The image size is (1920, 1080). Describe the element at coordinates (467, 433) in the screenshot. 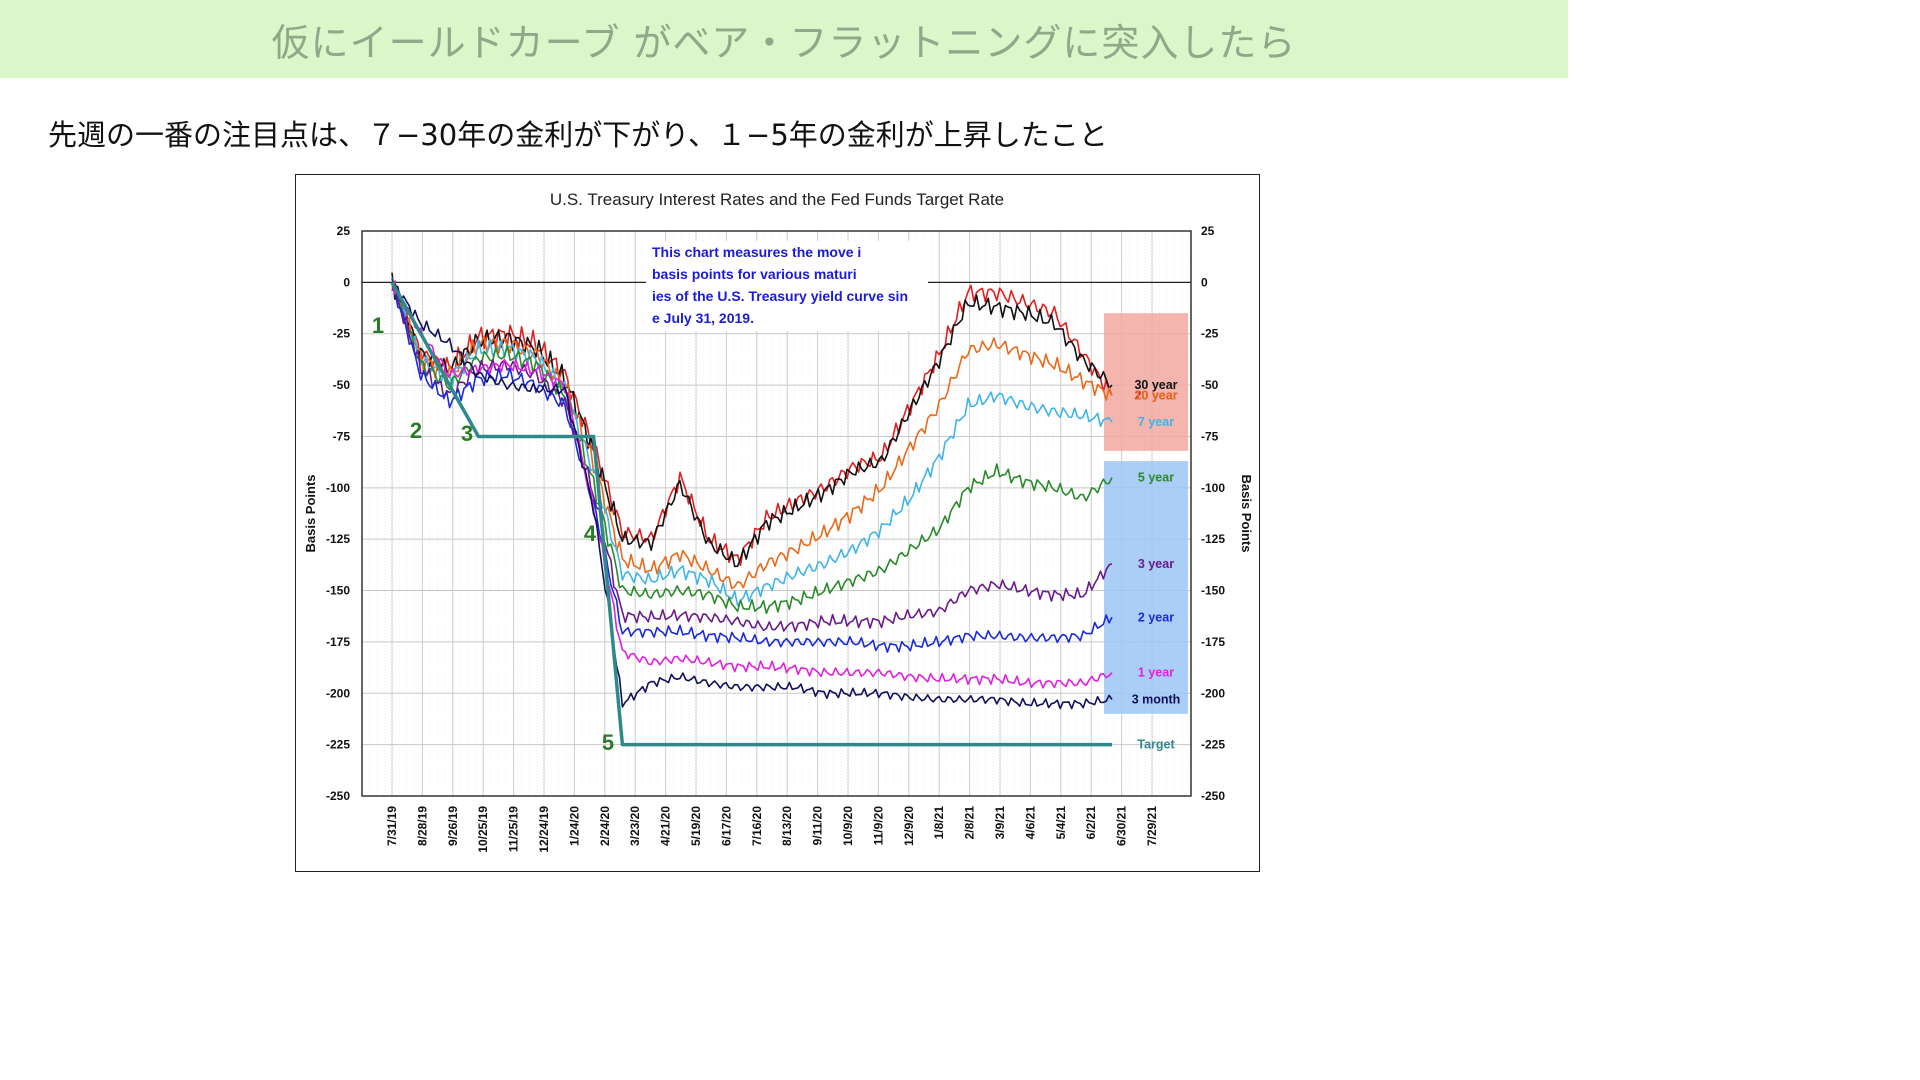

I see `marker-number: 3` at that location.